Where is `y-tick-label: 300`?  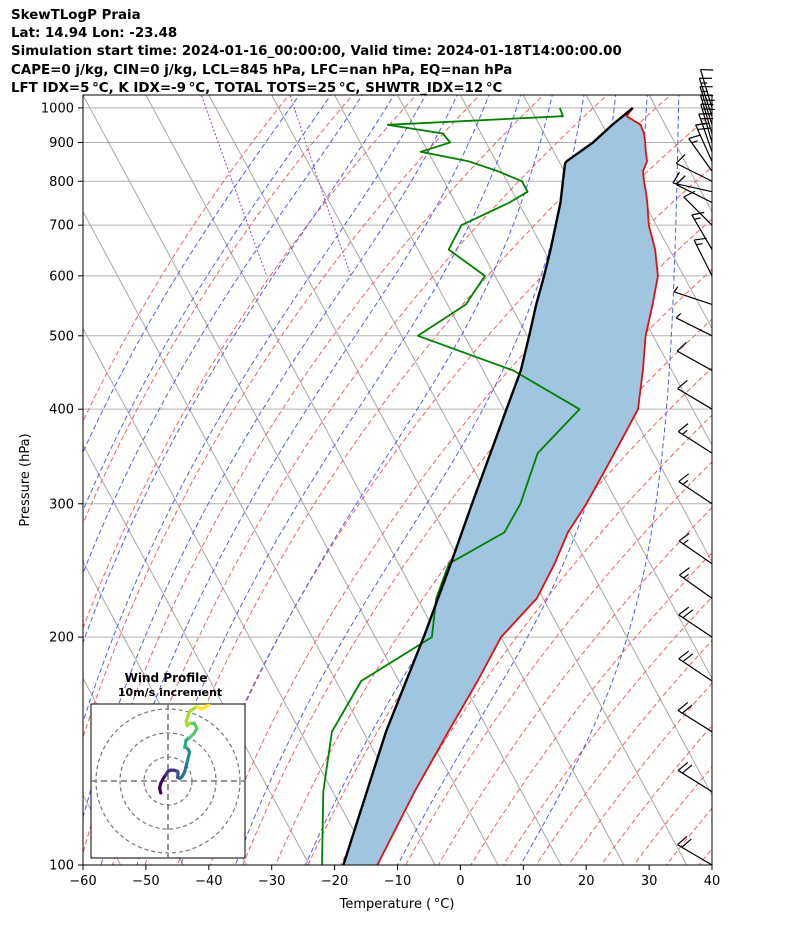 y-tick-label: 300 is located at coordinates (61, 504).